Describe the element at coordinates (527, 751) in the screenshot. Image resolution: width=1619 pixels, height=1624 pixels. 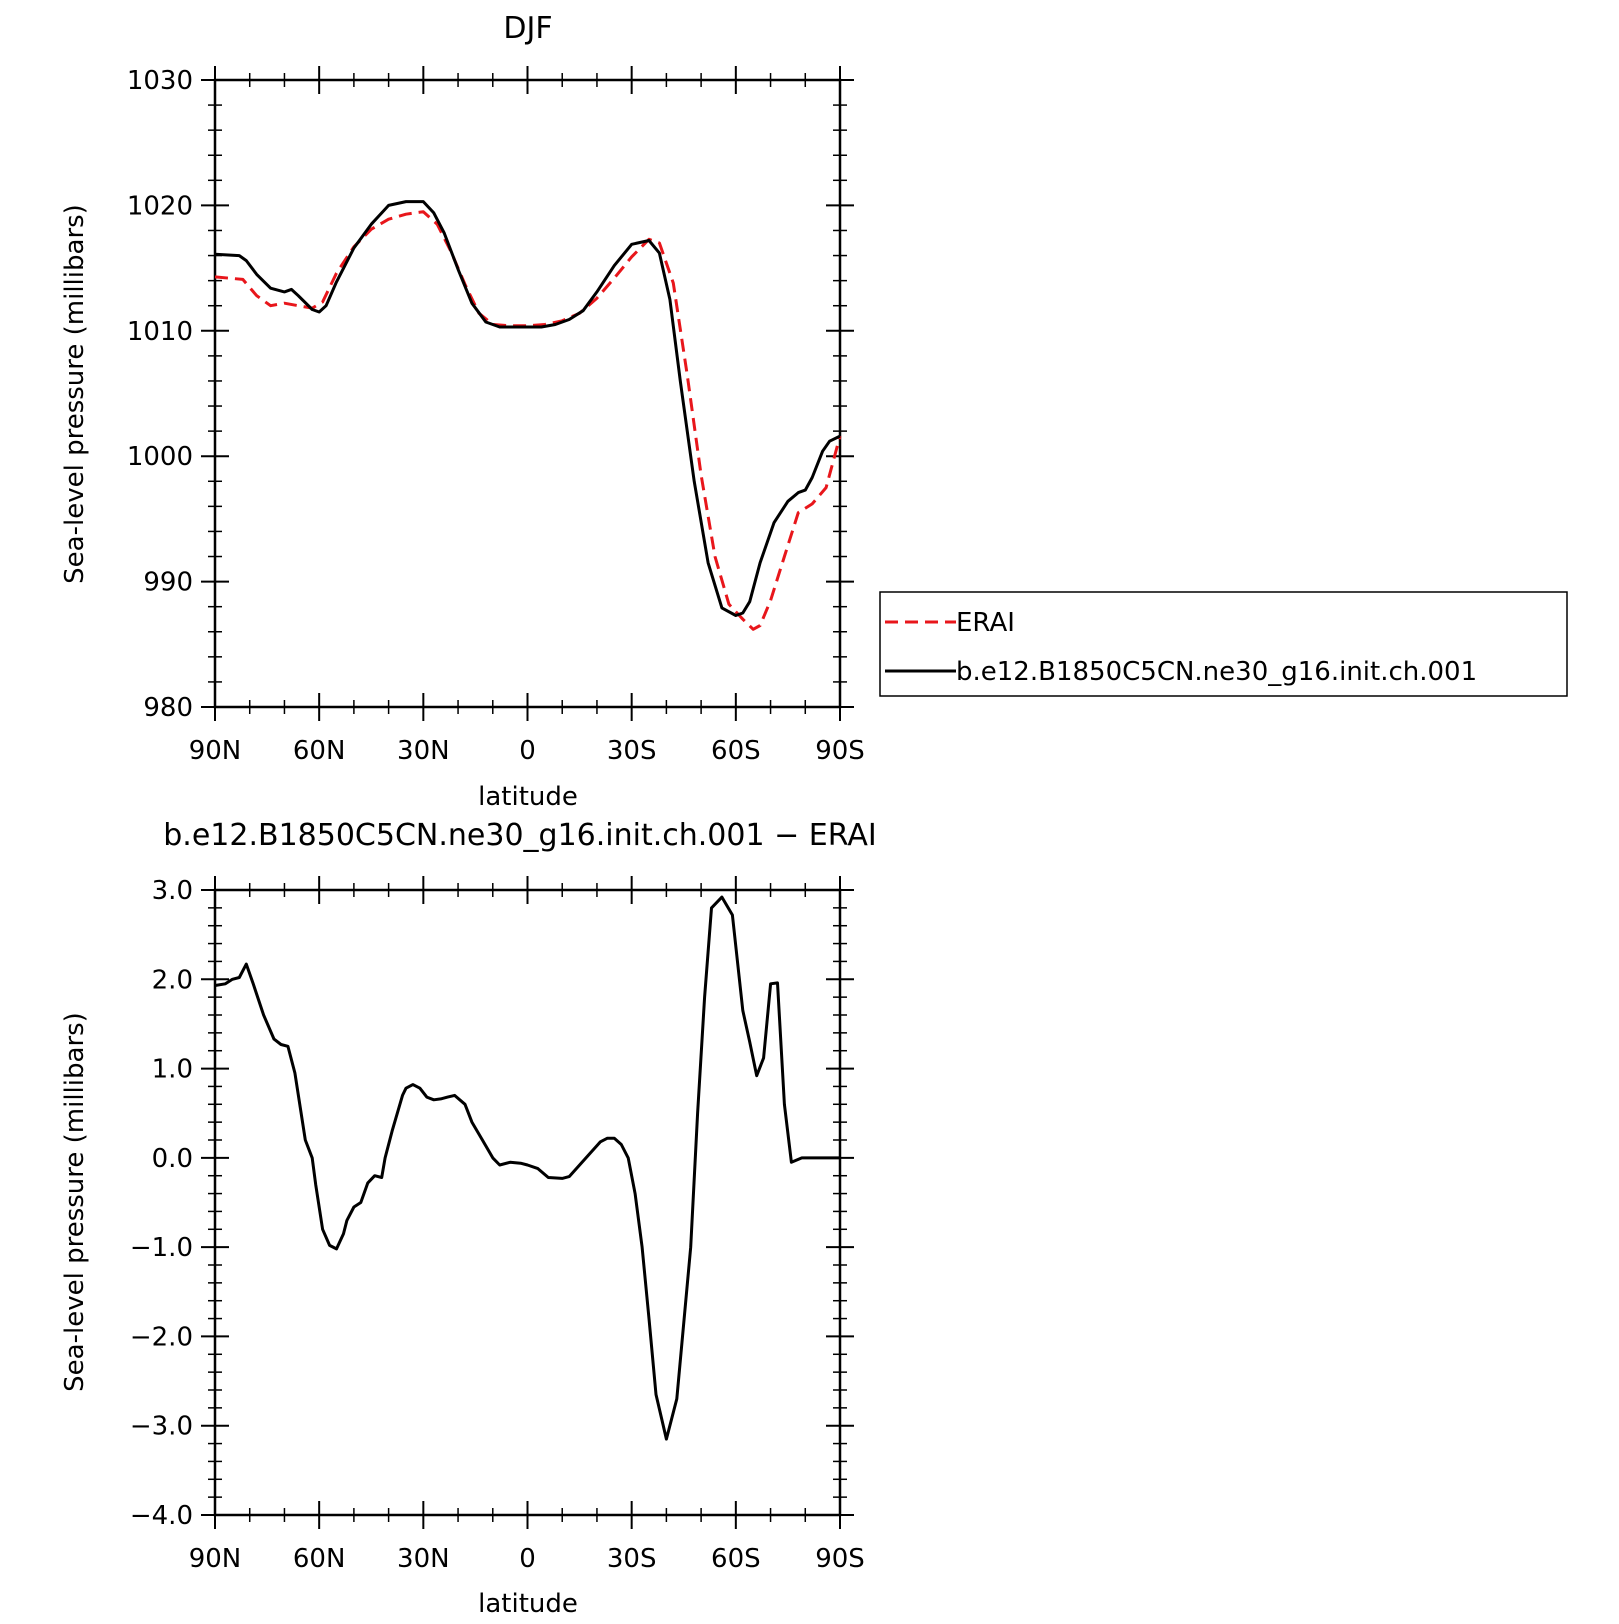
I see `top-xtick-label: 0` at that location.